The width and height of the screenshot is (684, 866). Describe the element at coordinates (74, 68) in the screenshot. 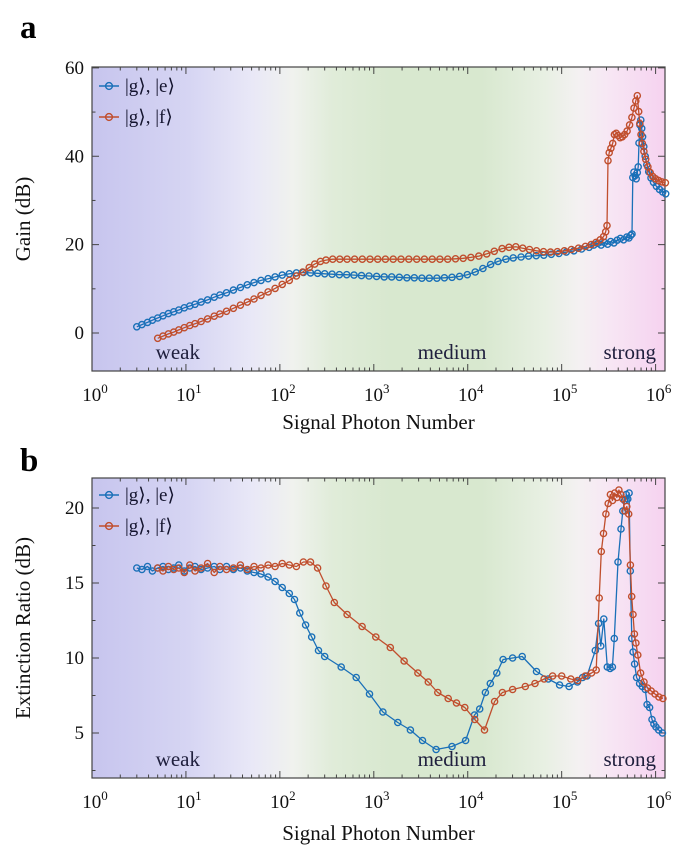

I see `y-tick-label: 60` at that location.